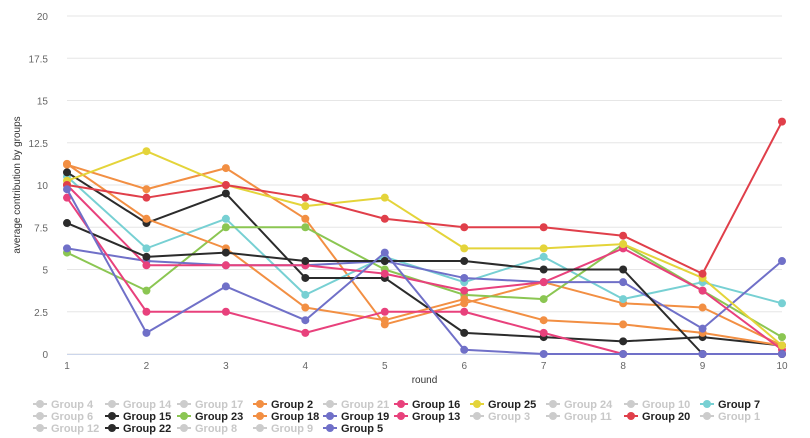  I want to click on legend-item-group-21: Group 21, so click(356, 405).